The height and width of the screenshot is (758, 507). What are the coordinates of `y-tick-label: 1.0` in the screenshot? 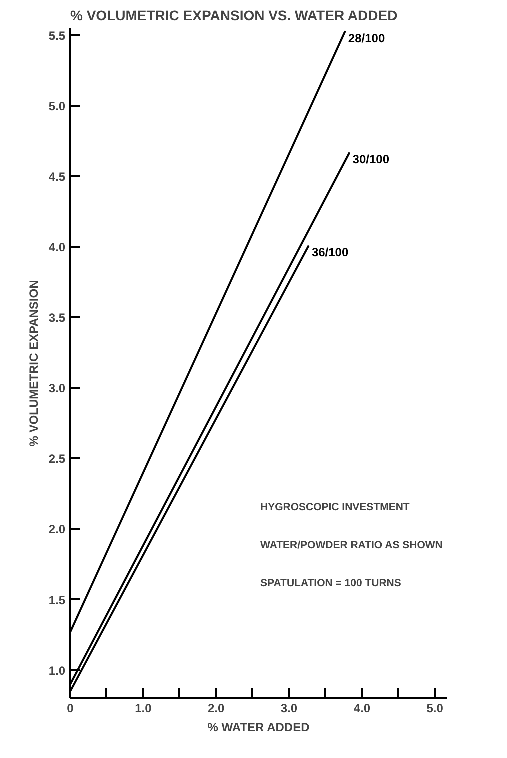 It's located at (57, 671).